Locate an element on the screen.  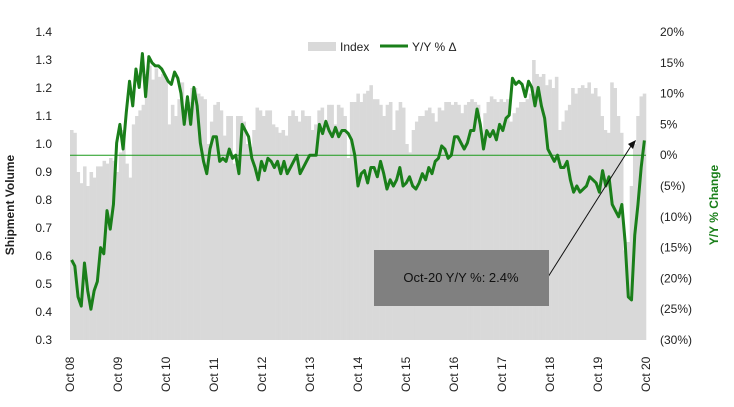
legend-swatch-index is located at coordinates (322, 46).